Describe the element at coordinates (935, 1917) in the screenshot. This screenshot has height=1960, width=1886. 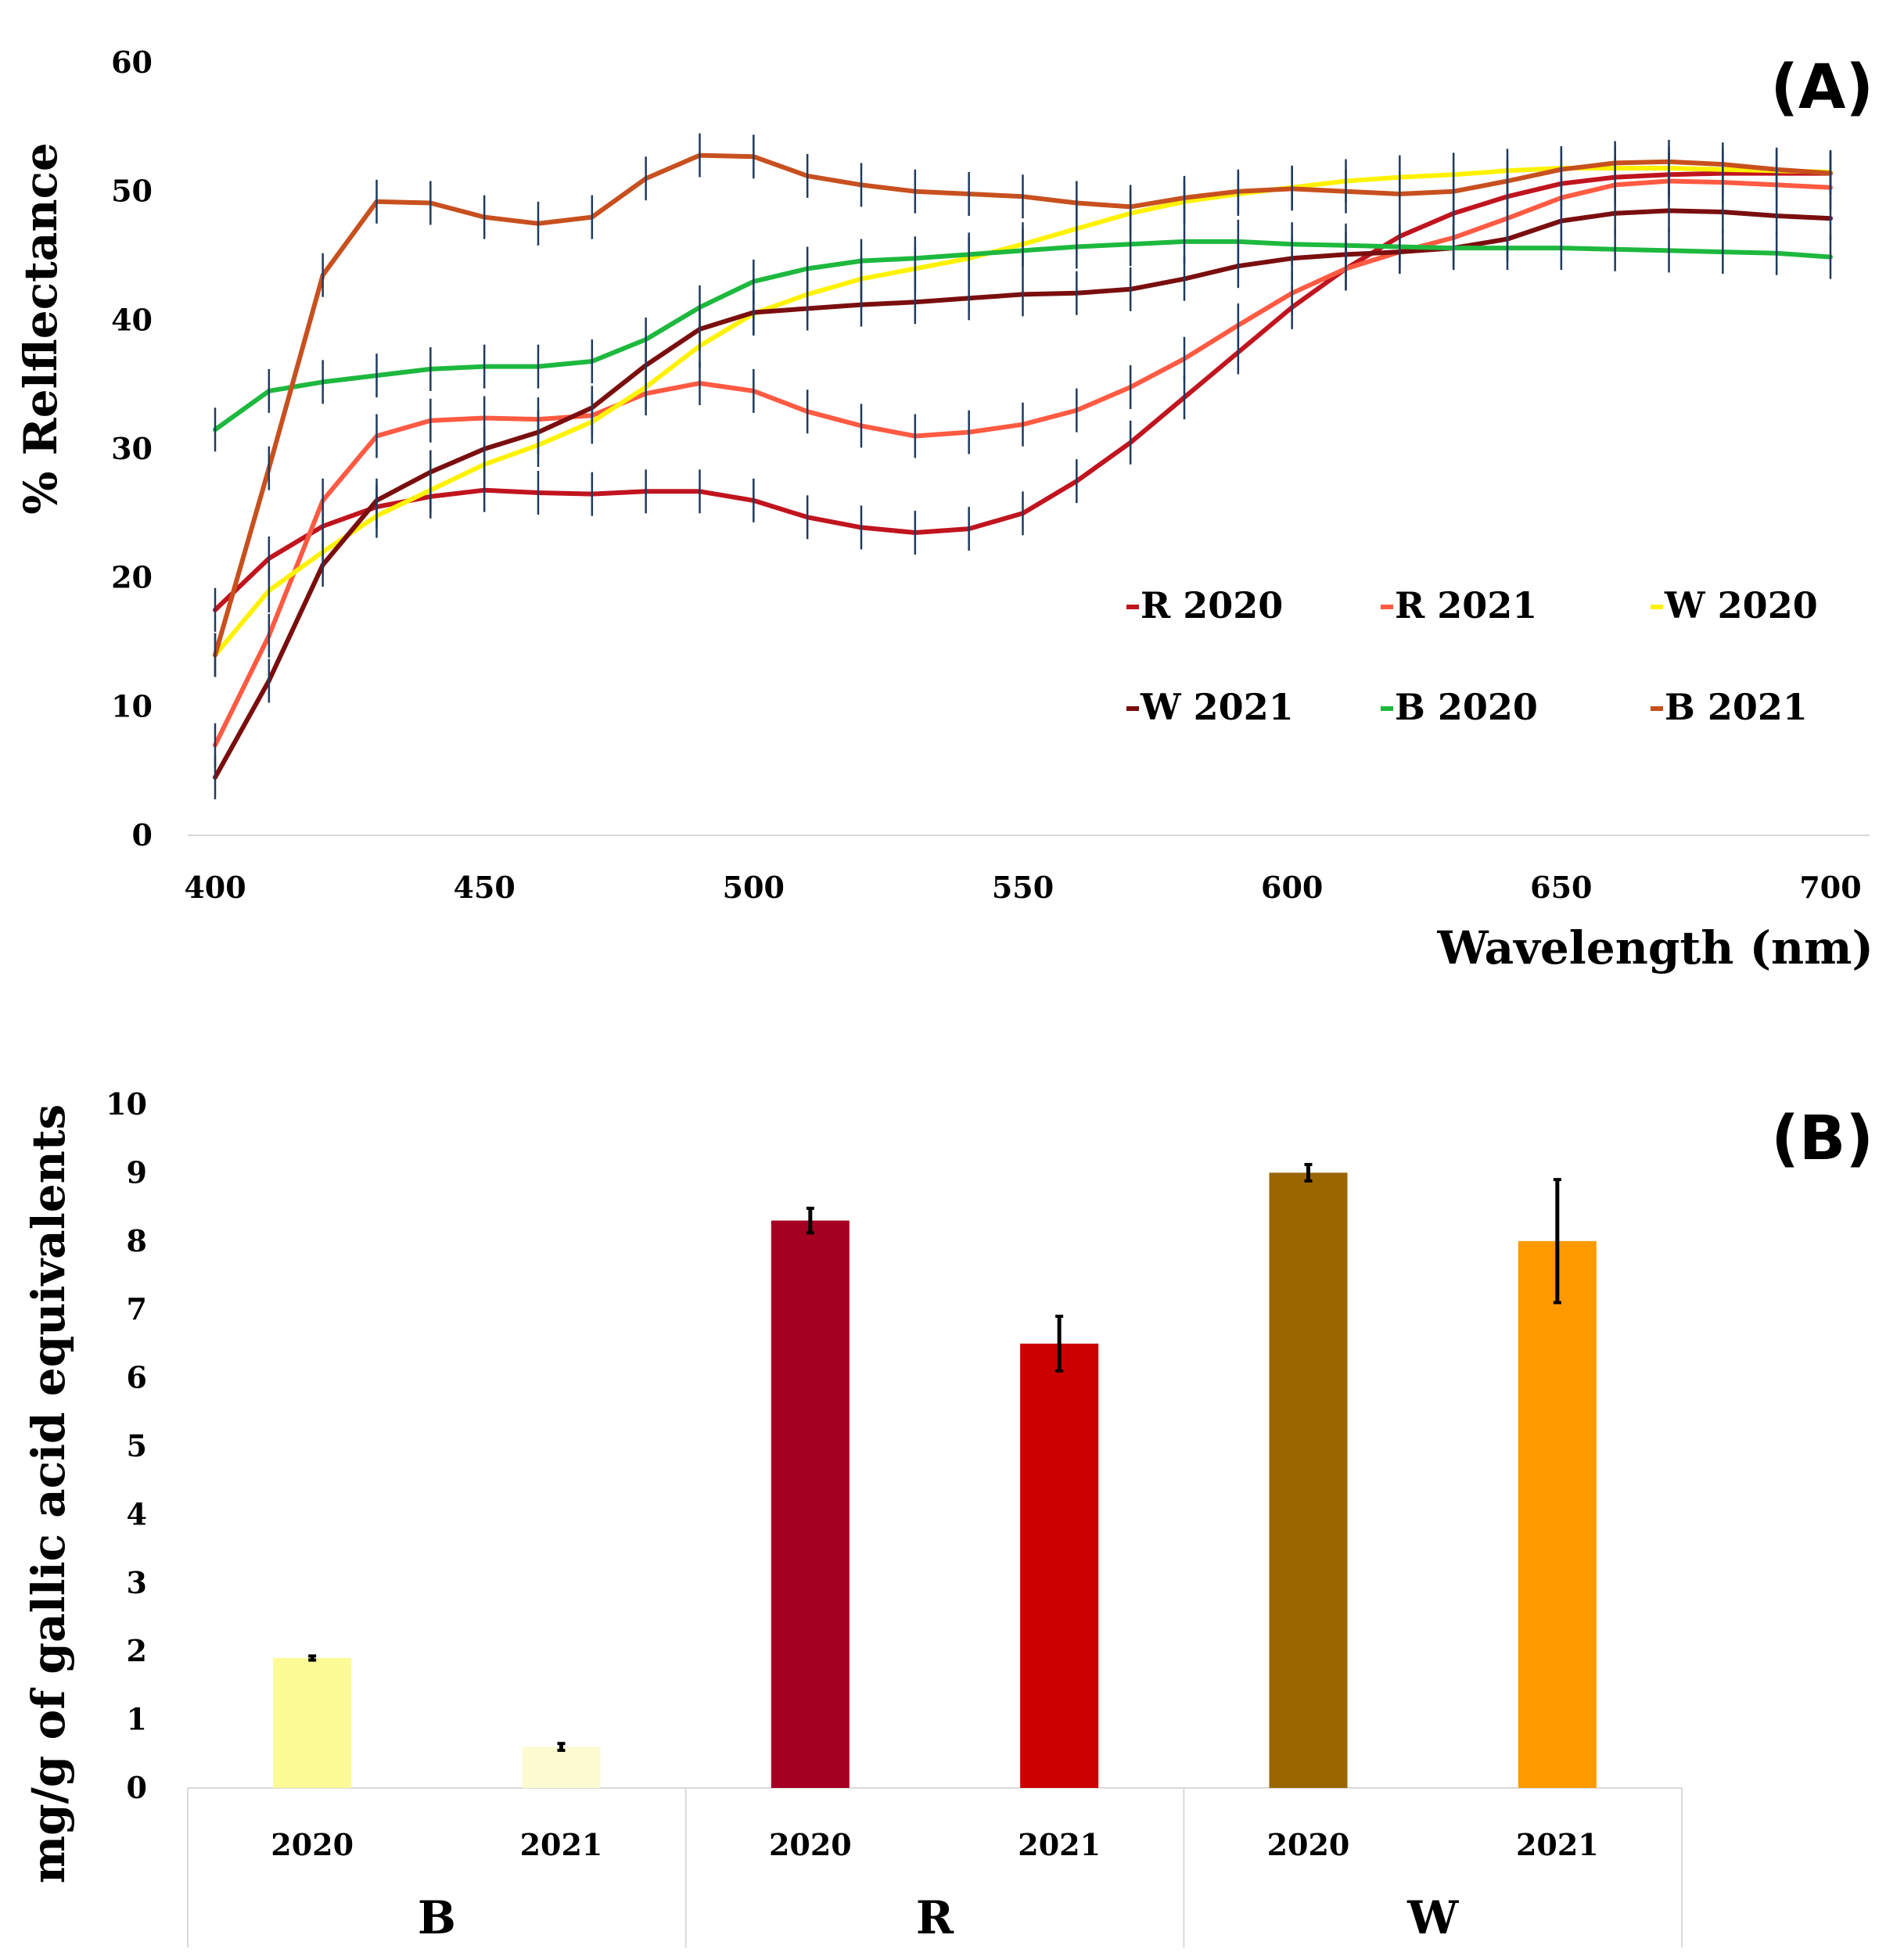
I see `group-label: R` at that location.